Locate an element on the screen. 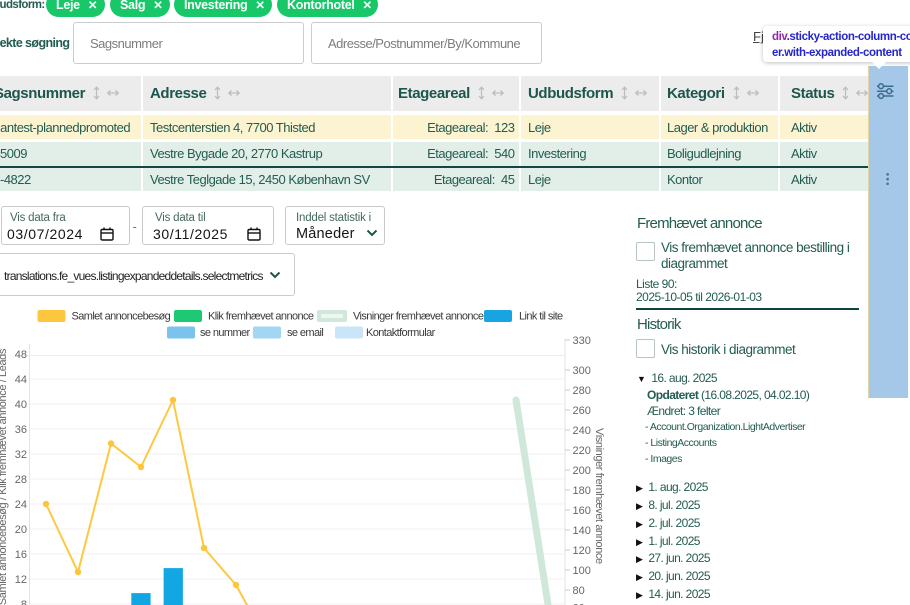 Image resolution: width=910 pixels, height=605 pixels. svg-text: 16 is located at coordinates (21, 555).